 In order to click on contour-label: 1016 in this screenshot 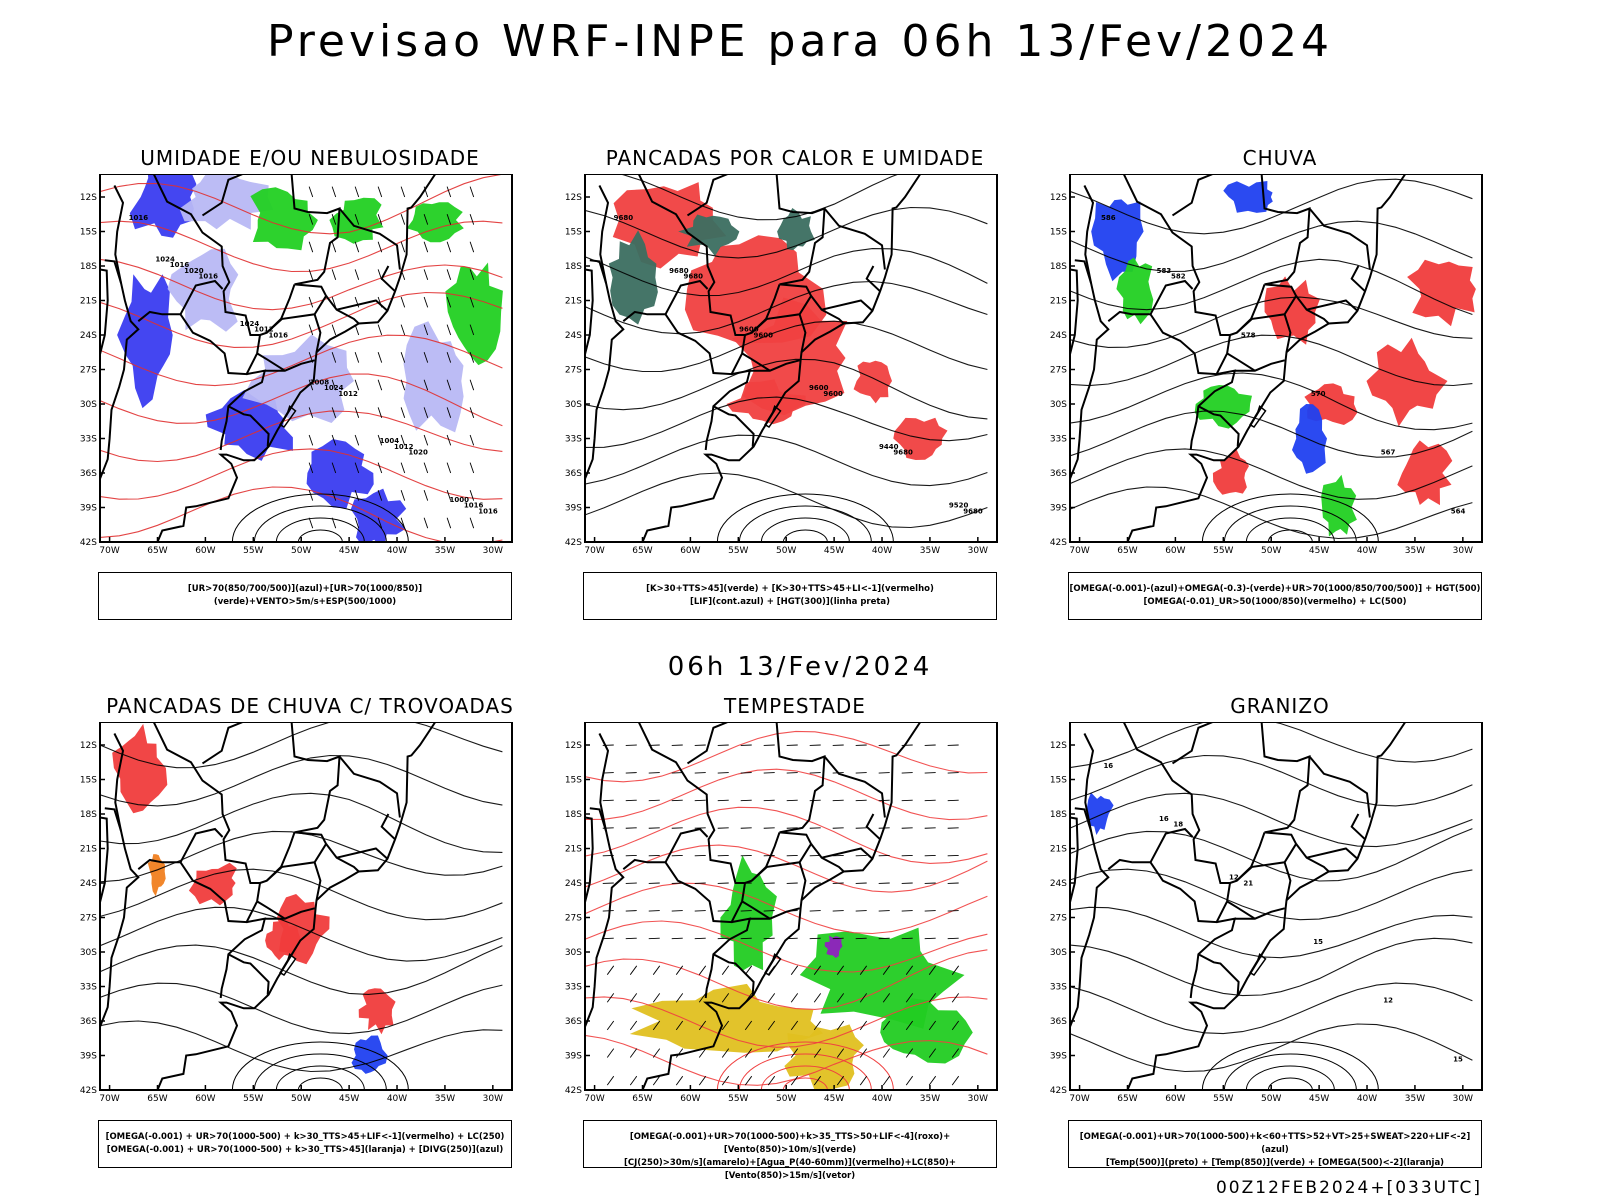, I will do `click(180, 265)`.